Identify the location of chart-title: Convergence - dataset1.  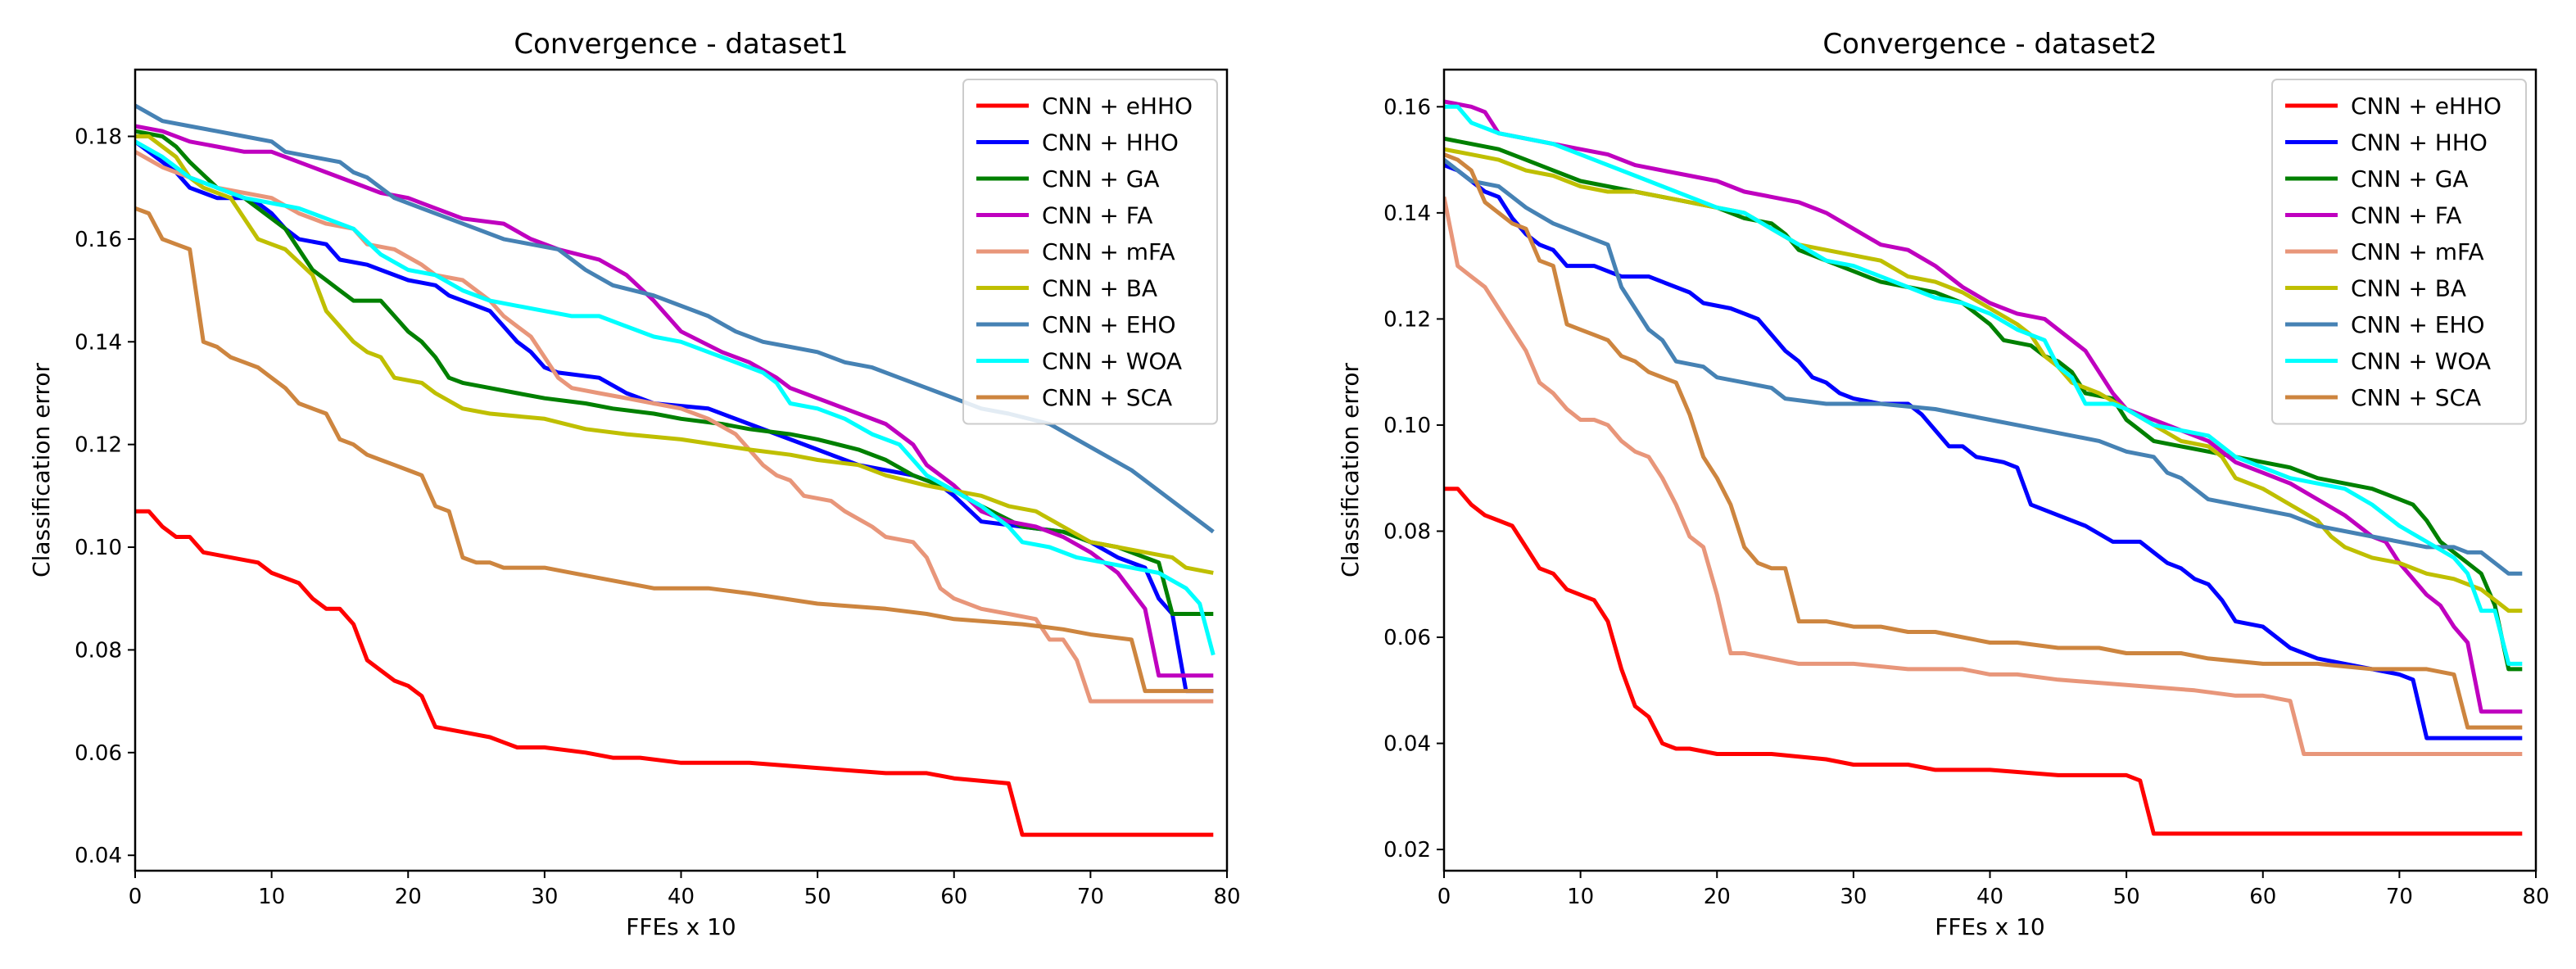
(681, 45).